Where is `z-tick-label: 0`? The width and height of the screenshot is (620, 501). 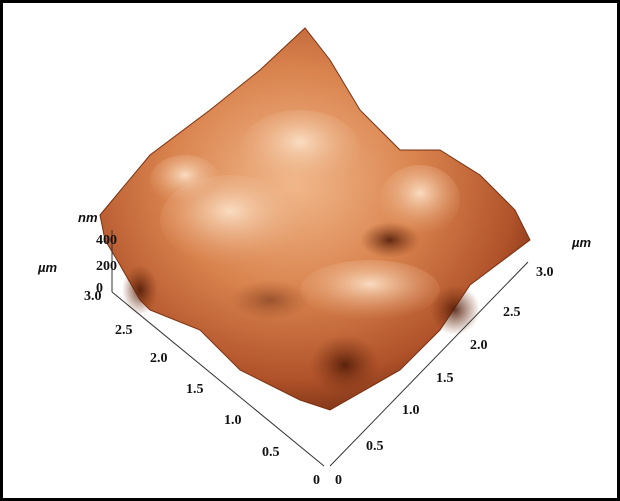 z-tick-label: 0 is located at coordinates (99, 288).